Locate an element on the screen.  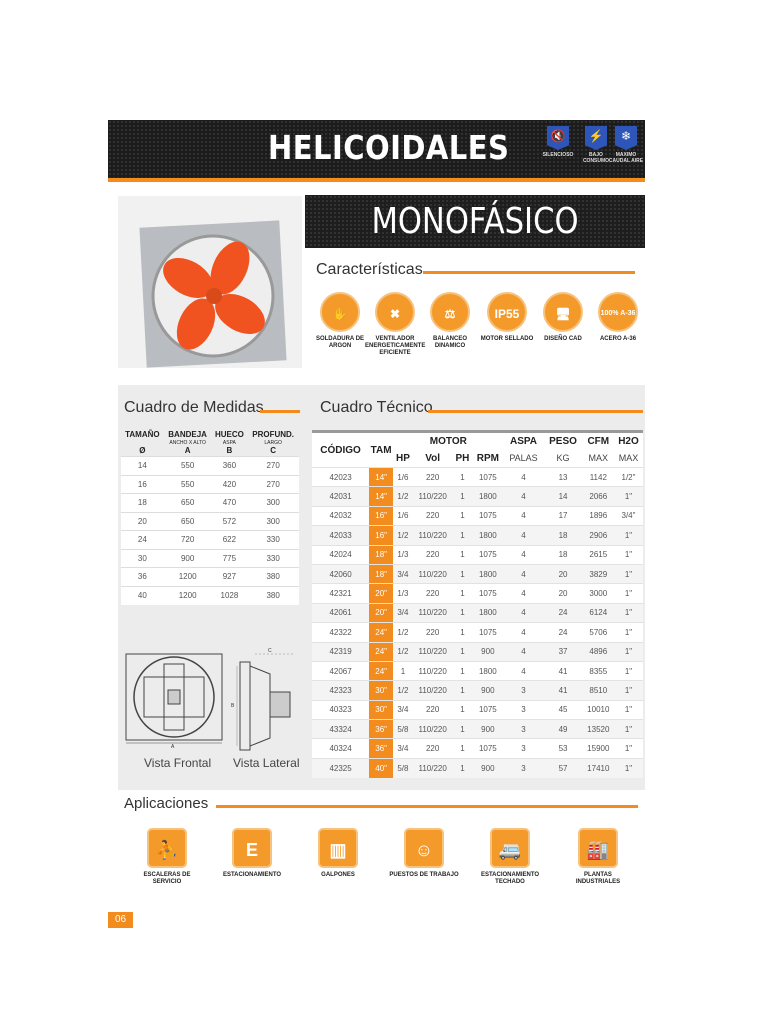
col-palas: PALAS is located at coordinates (523, 458).